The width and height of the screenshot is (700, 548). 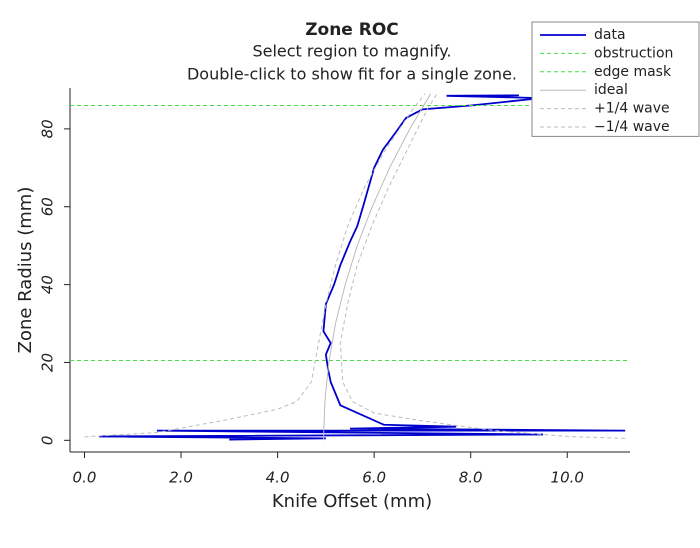 What do you see at coordinates (610, 35) in the screenshot?
I see `legend-label: data` at bounding box center [610, 35].